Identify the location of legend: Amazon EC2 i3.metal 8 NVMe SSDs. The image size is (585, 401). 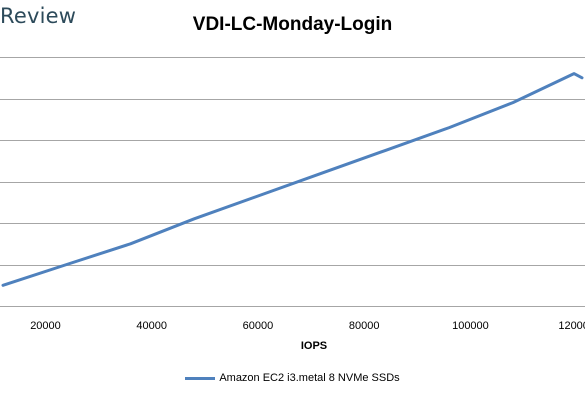
(292, 378).